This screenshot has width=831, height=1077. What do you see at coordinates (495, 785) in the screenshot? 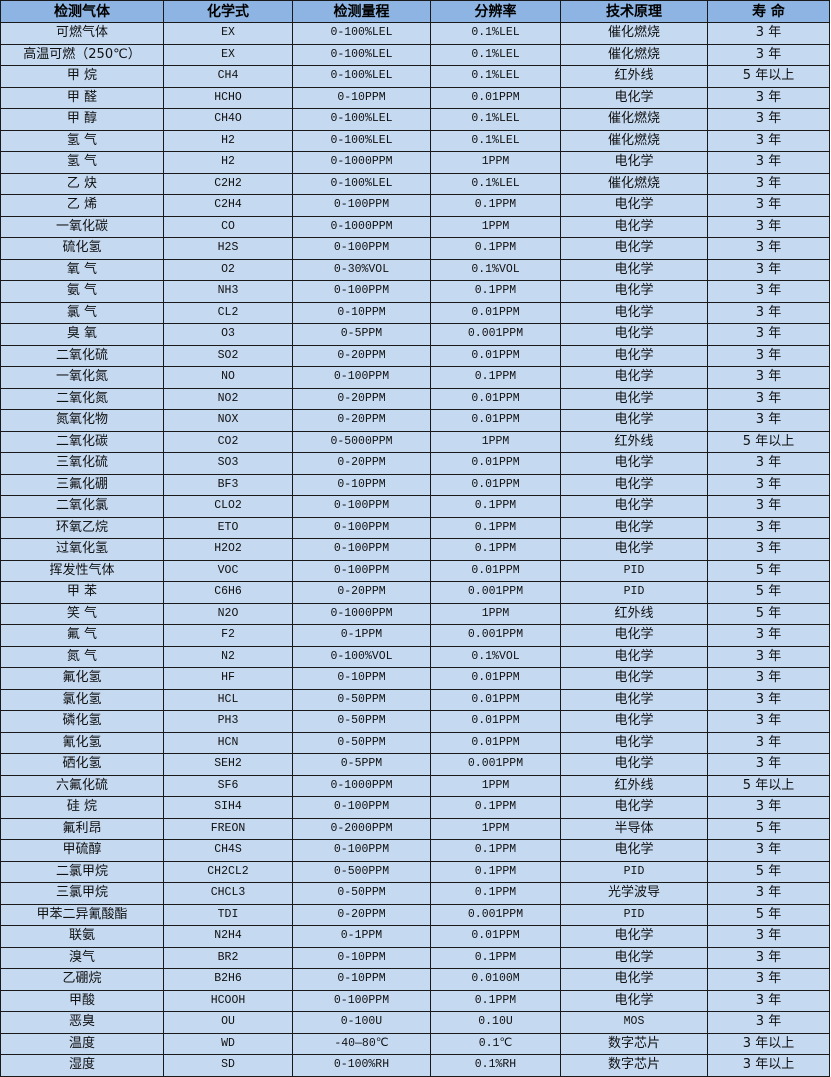
I see `cell-resolution: 1PPM` at bounding box center [495, 785].